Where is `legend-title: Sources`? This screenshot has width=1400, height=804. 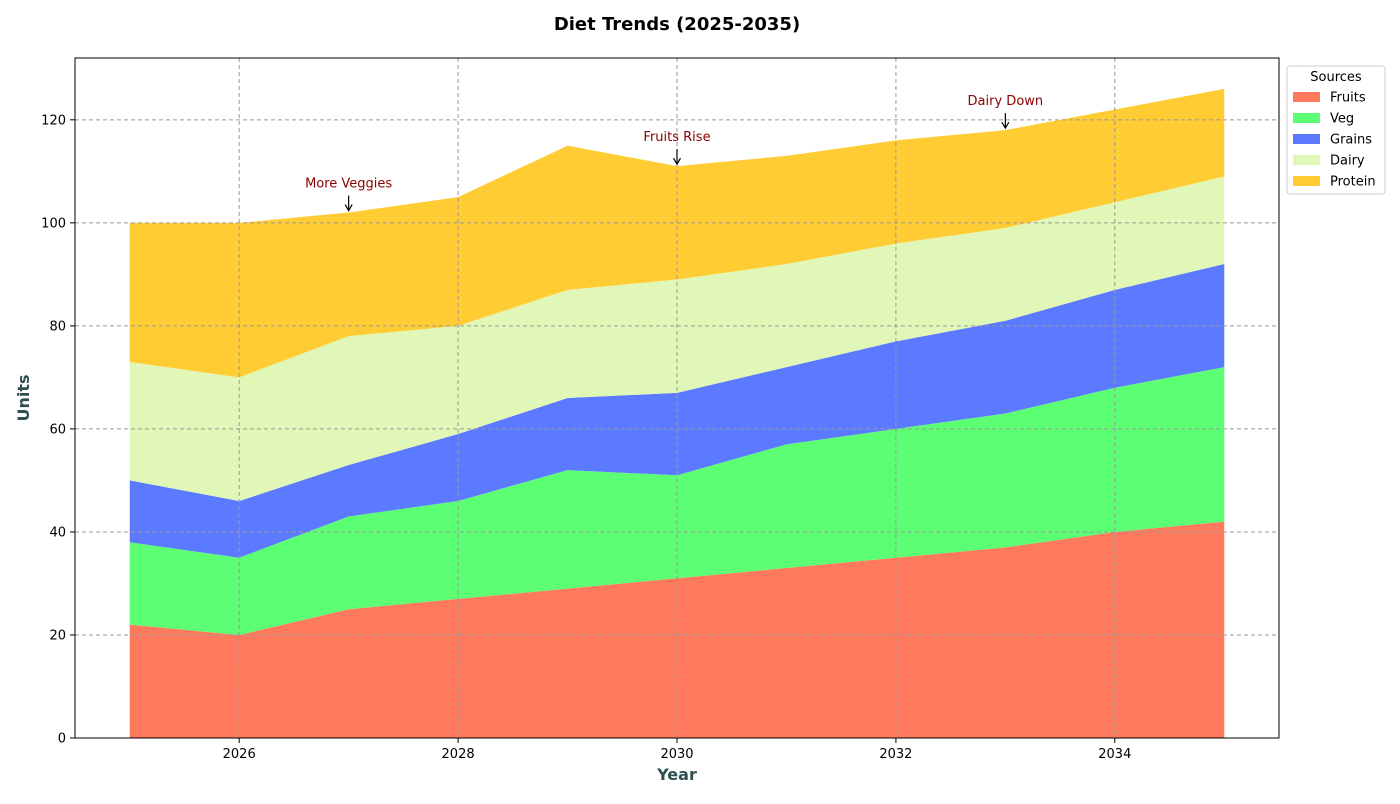 legend-title: Sources is located at coordinates (1336, 77).